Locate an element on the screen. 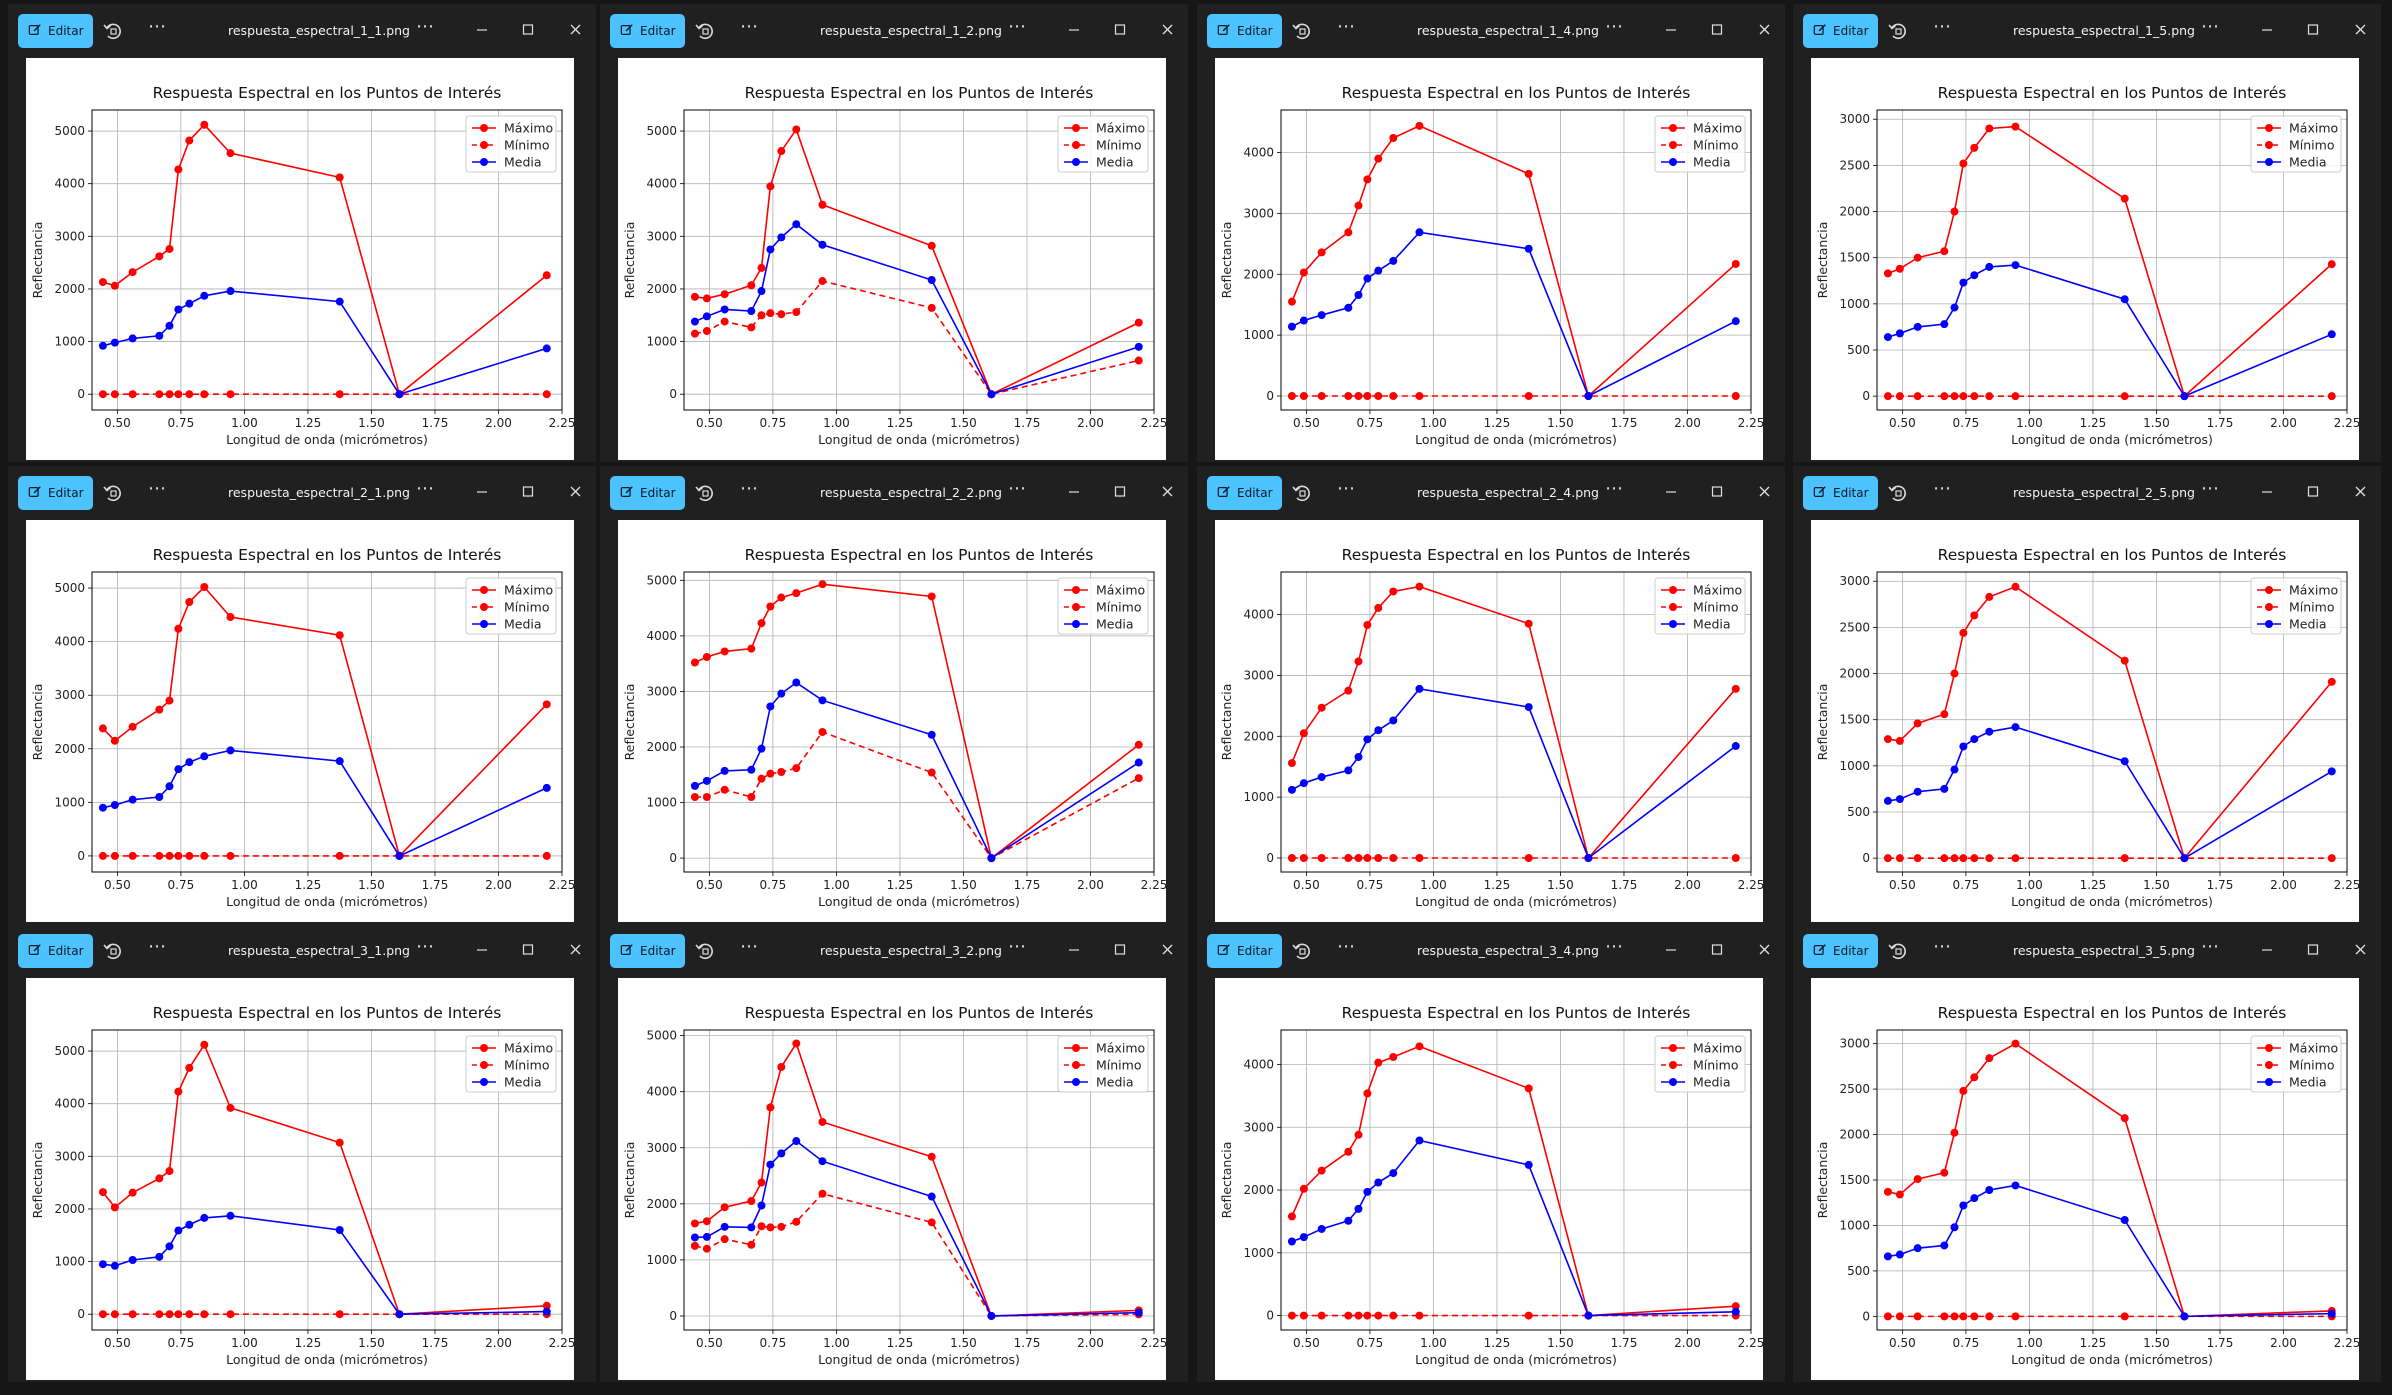  window-titlebar: Editar ⋯ respuesta_espectral_3_2.png ⋯ is located at coordinates (894, 951).